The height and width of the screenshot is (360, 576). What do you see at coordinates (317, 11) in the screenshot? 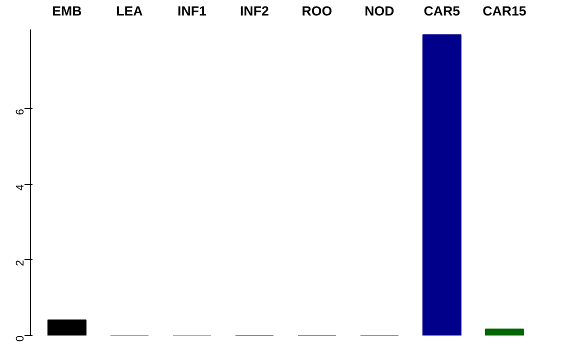
I see `x-tick-label: ROO` at bounding box center [317, 11].